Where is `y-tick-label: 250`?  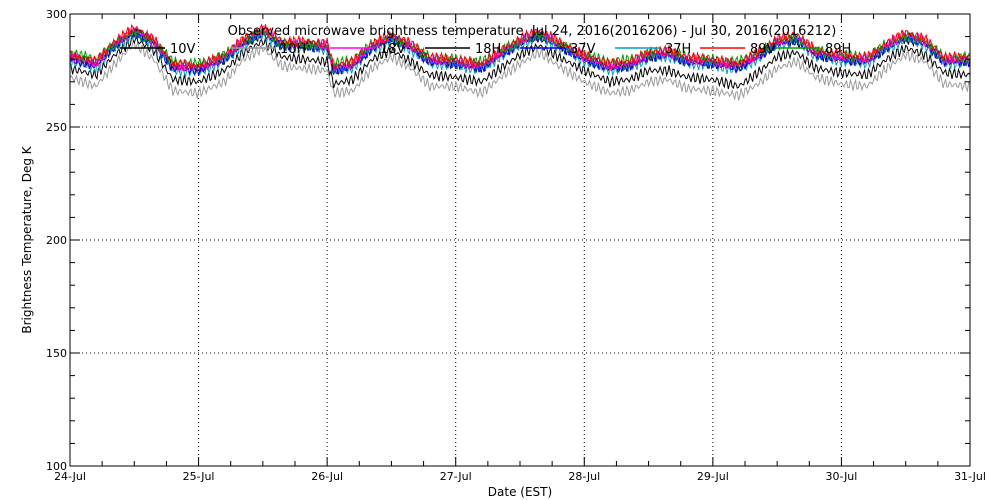
y-tick-label: 250 is located at coordinates (56, 127).